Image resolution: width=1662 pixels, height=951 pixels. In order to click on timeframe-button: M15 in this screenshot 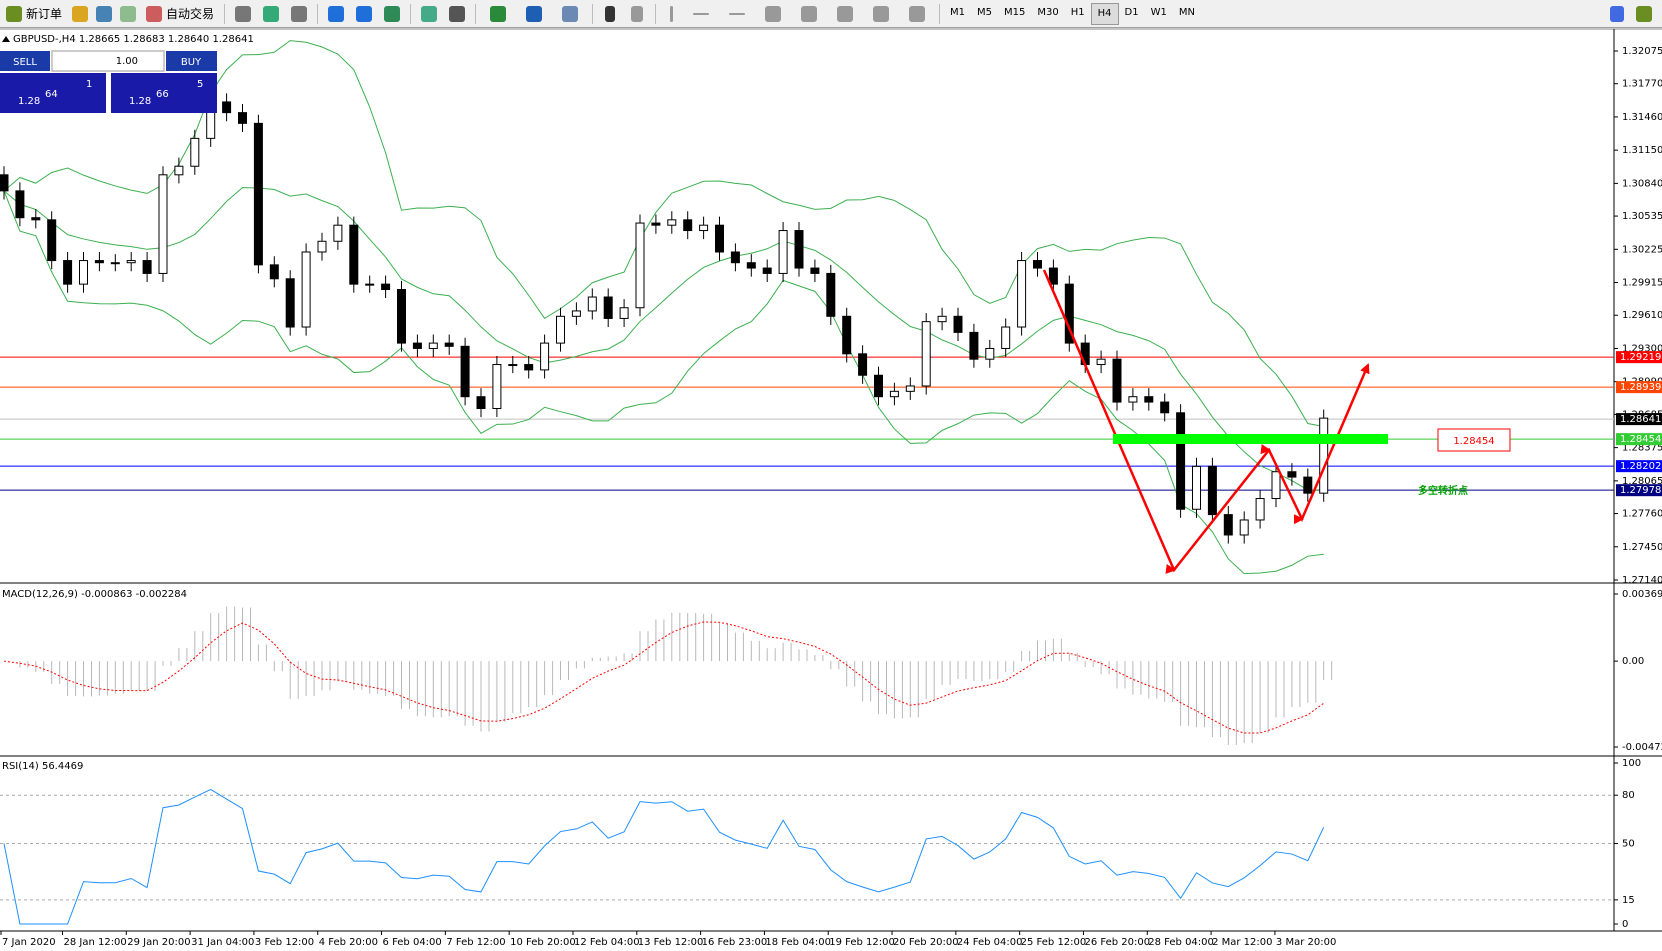, I will do `click(1015, 12)`.